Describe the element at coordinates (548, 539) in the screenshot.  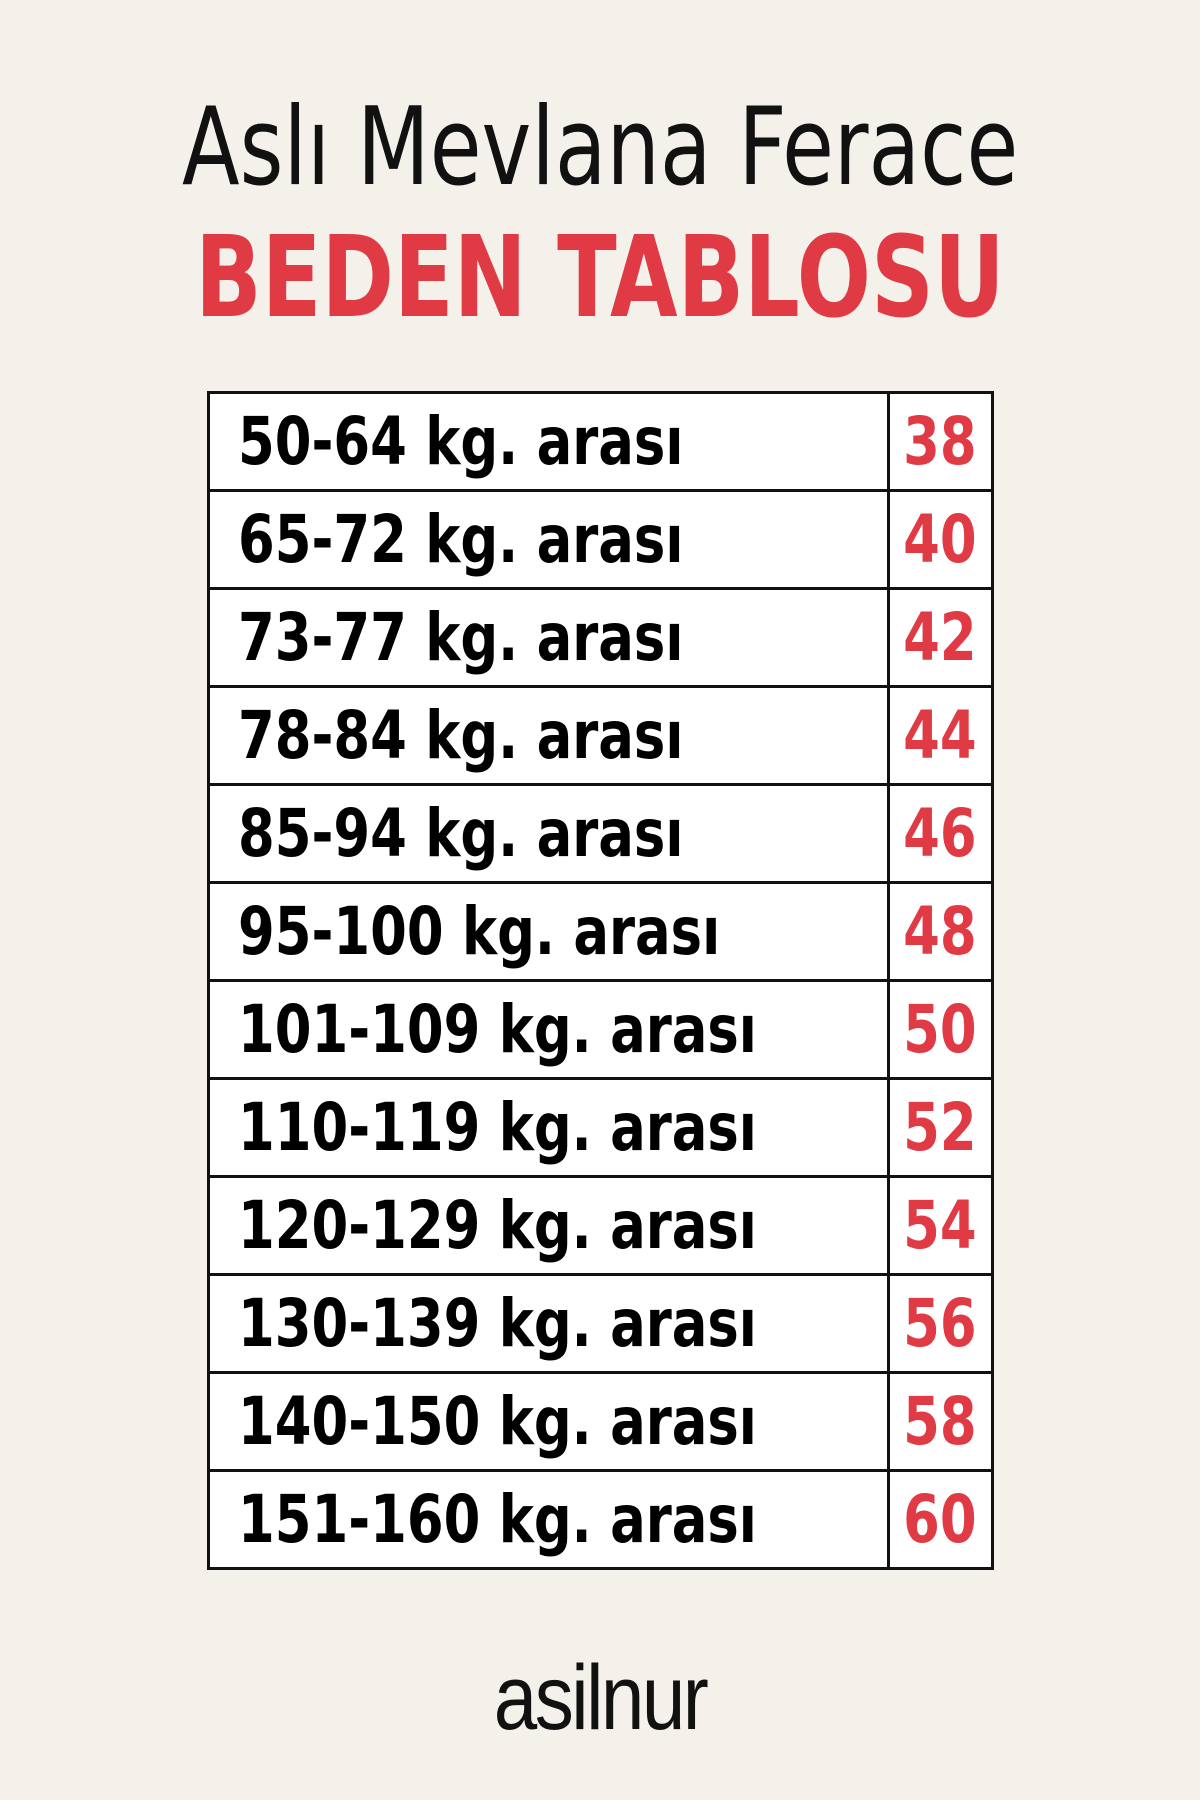
I see `weight-range-cell: 65-72 kg. arası` at that location.